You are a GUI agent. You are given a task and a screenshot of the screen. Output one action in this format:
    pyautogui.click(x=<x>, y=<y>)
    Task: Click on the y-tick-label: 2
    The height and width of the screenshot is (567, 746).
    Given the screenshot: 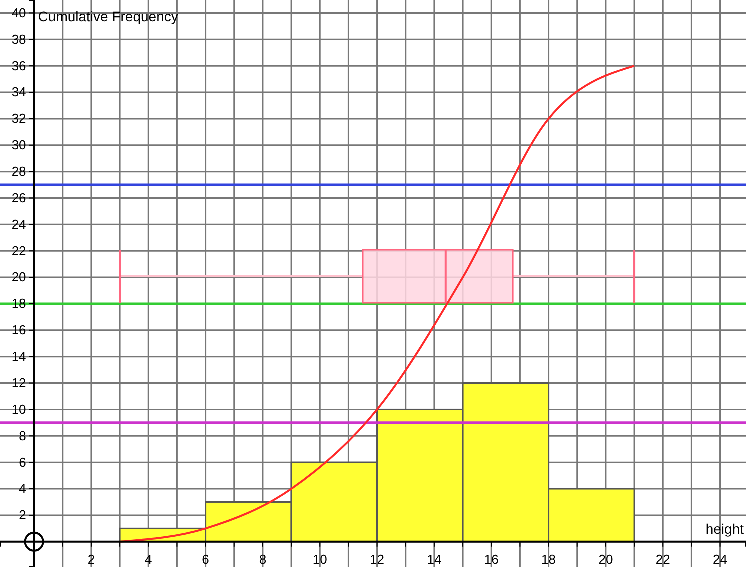 What is the action you would take?
    pyautogui.click(x=22, y=515)
    